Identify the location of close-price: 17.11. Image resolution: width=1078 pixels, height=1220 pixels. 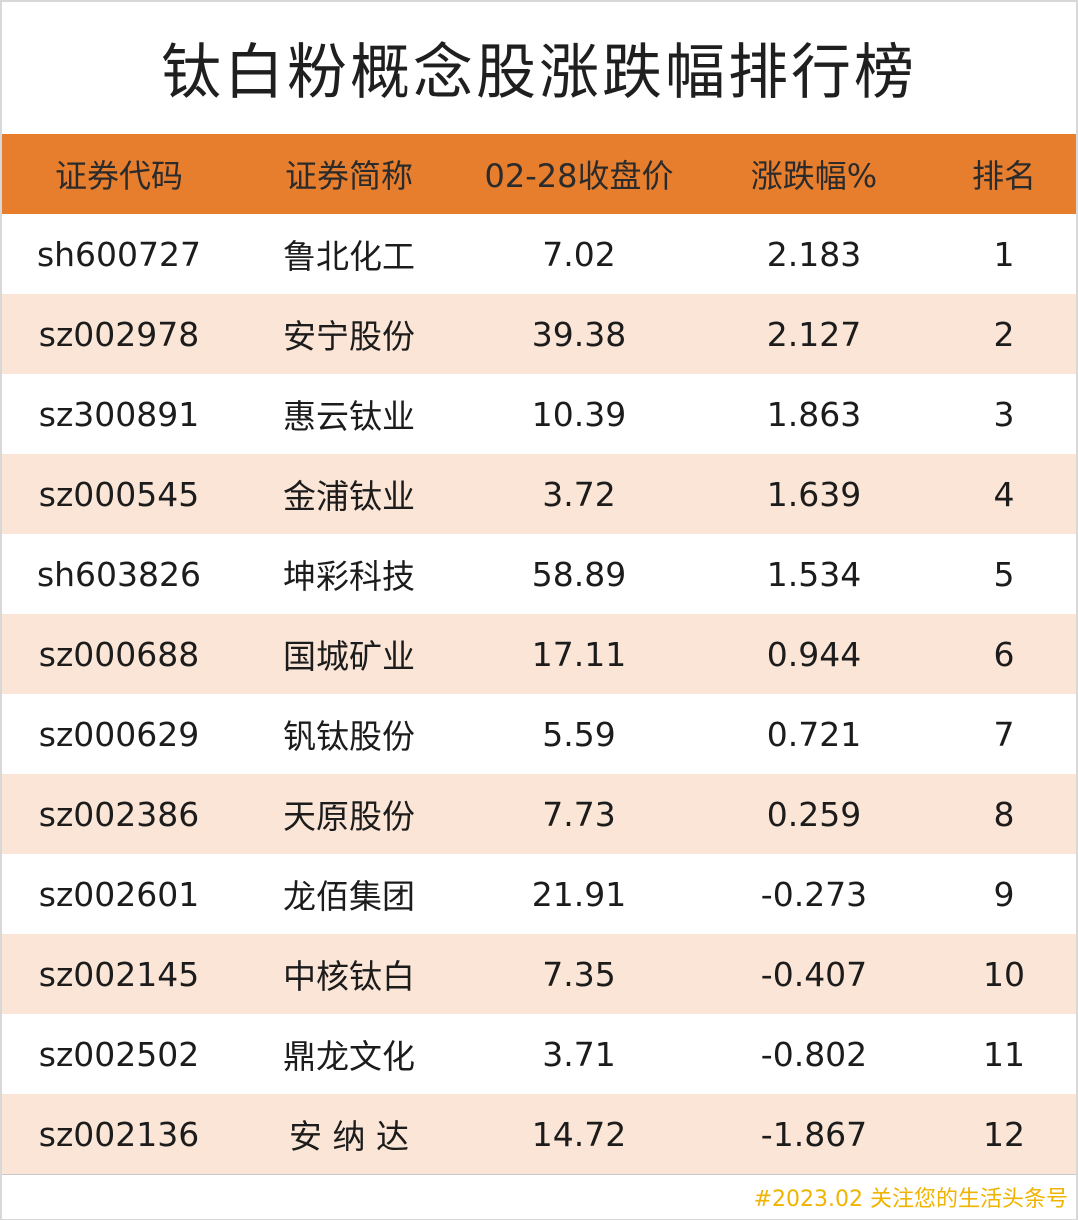
(579, 654).